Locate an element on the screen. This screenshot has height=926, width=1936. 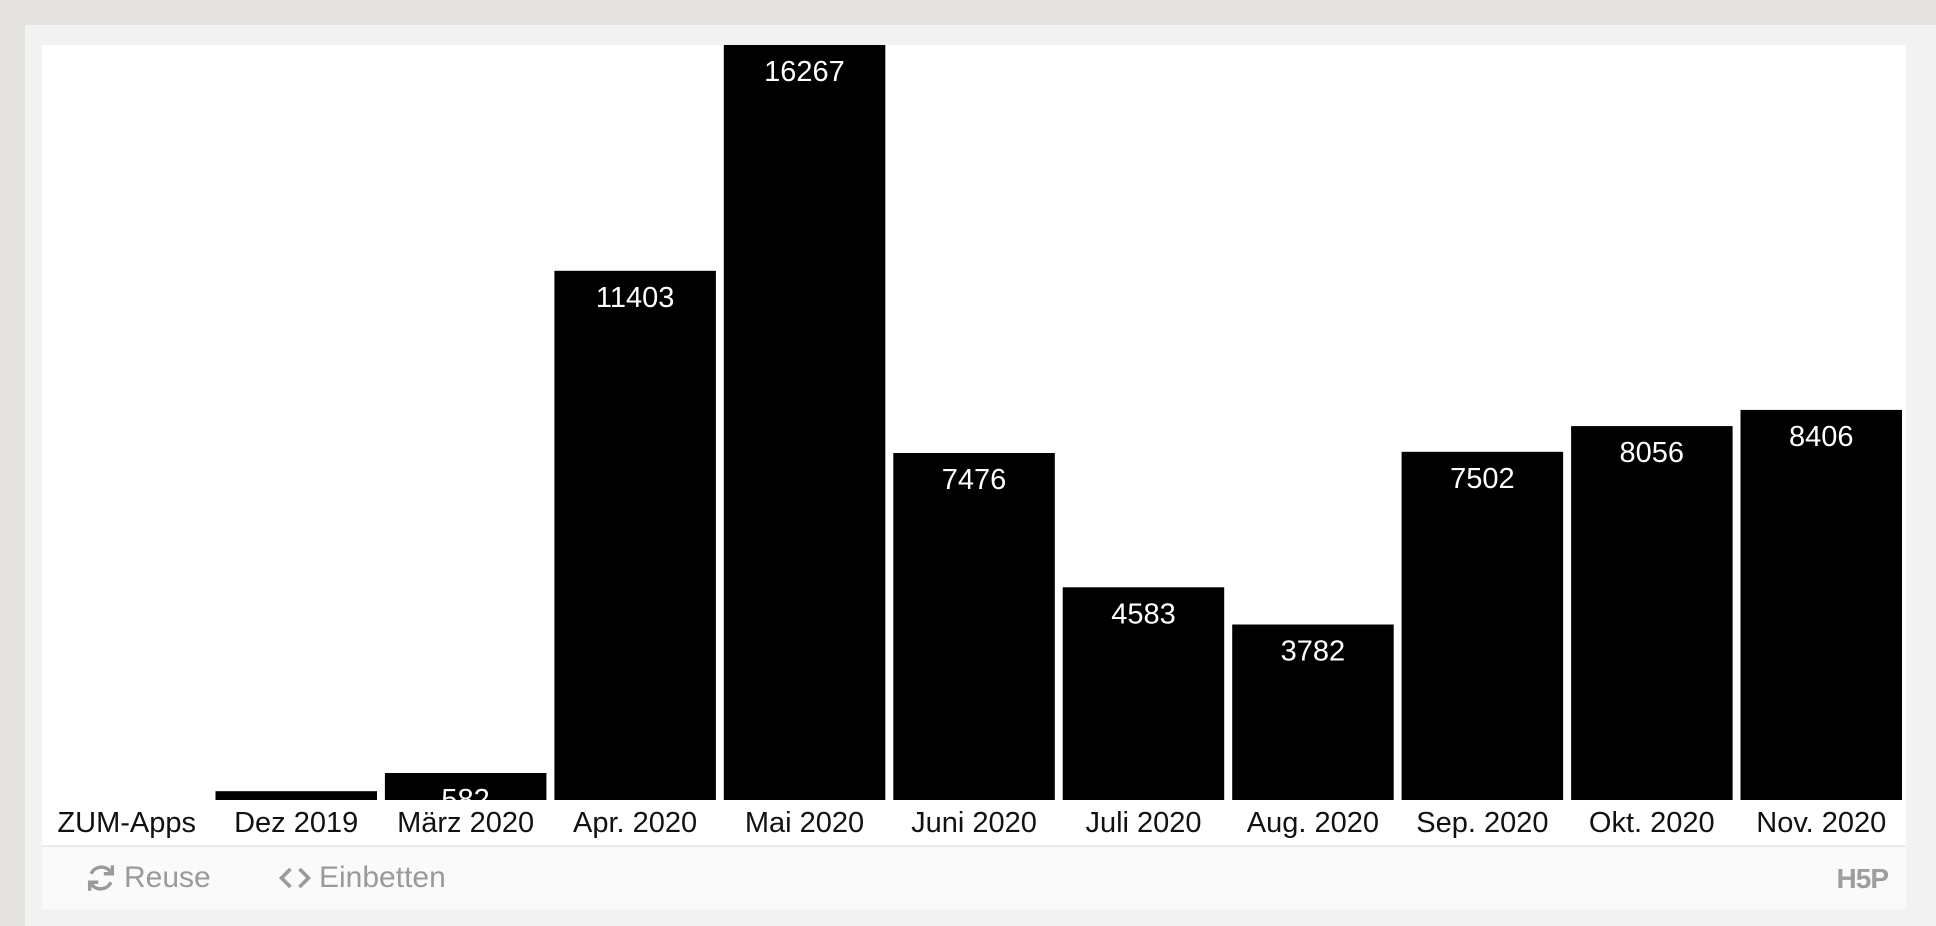
bar-value-label-6: 4583 is located at coordinates (1143, 614).